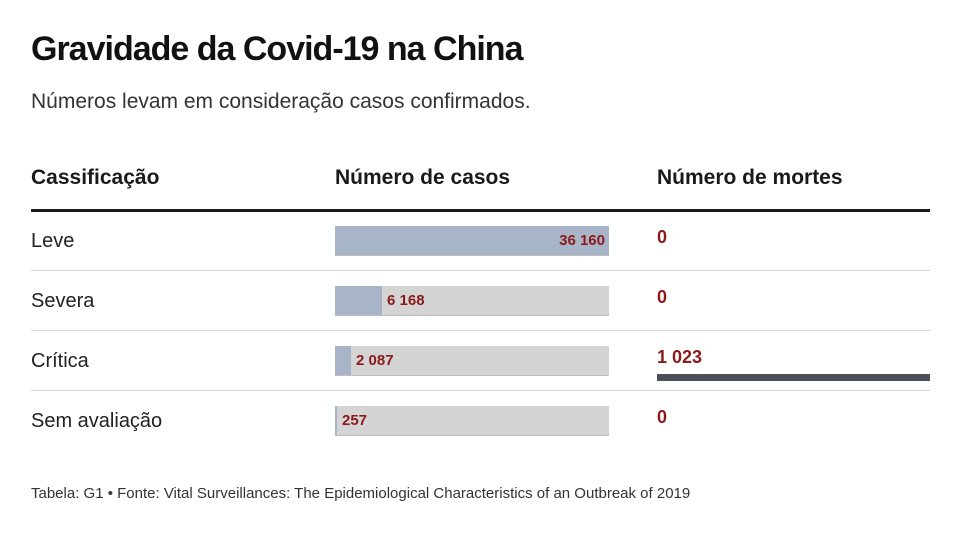 The image size is (960, 536). I want to click on cases-value-label: 2 087, so click(375, 360).